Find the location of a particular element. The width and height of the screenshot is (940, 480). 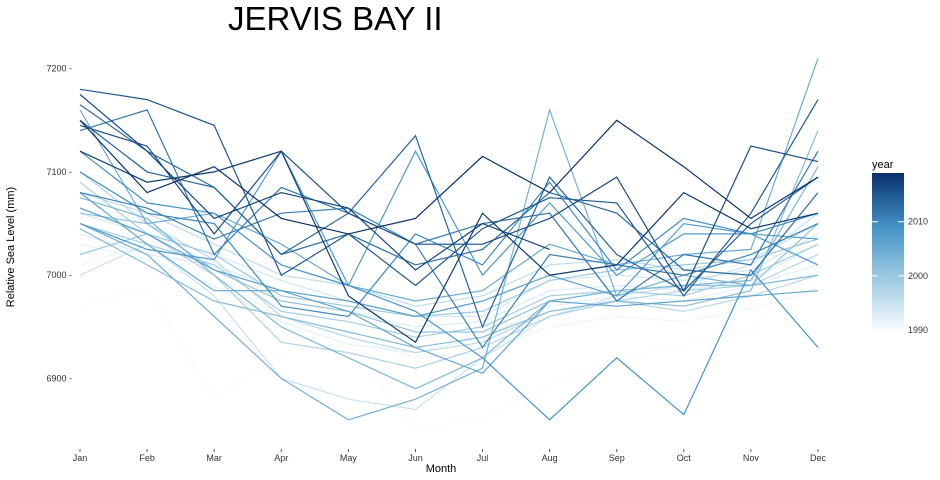

x-tick-label: Mar is located at coordinates (214, 458).